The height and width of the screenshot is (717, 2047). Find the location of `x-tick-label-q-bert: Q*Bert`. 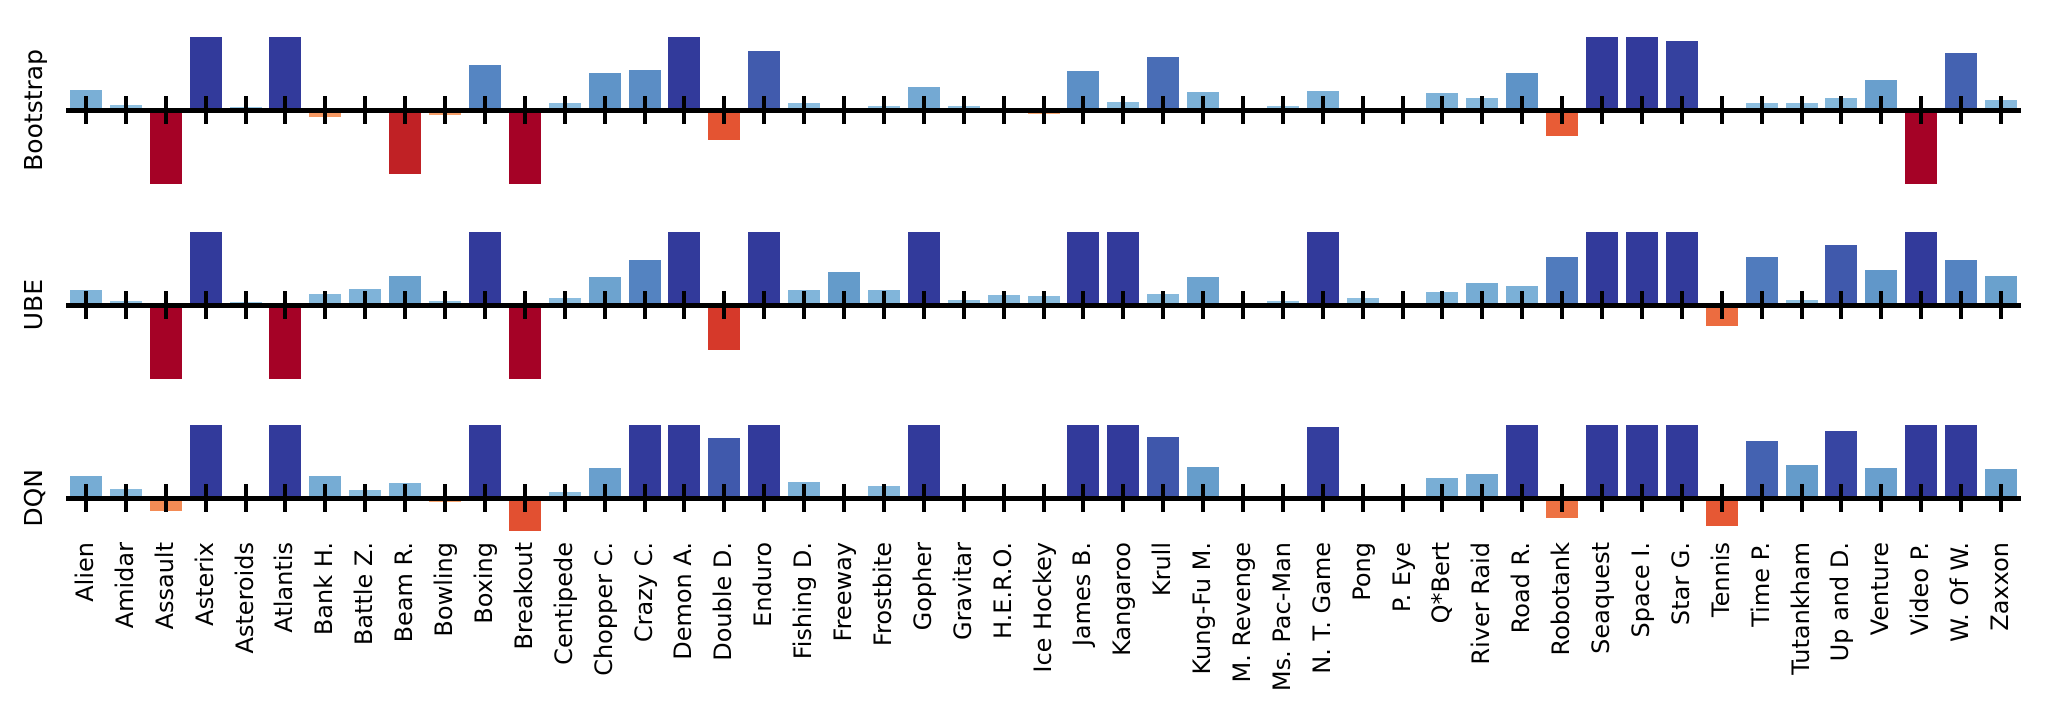

x-tick-label-q-bert: Q*Bert is located at coordinates (1441, 583).